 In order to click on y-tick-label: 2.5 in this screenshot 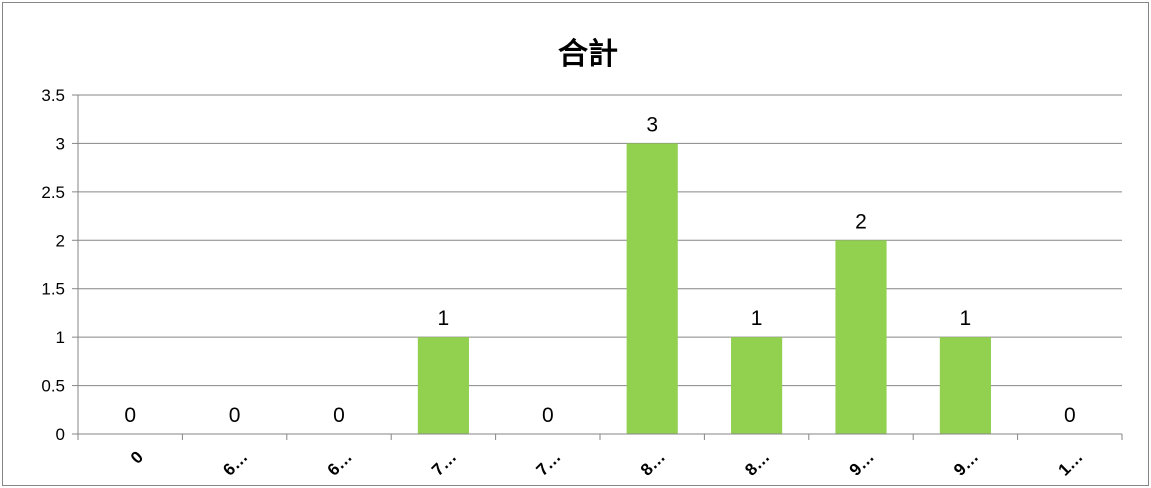, I will do `click(53, 192)`.